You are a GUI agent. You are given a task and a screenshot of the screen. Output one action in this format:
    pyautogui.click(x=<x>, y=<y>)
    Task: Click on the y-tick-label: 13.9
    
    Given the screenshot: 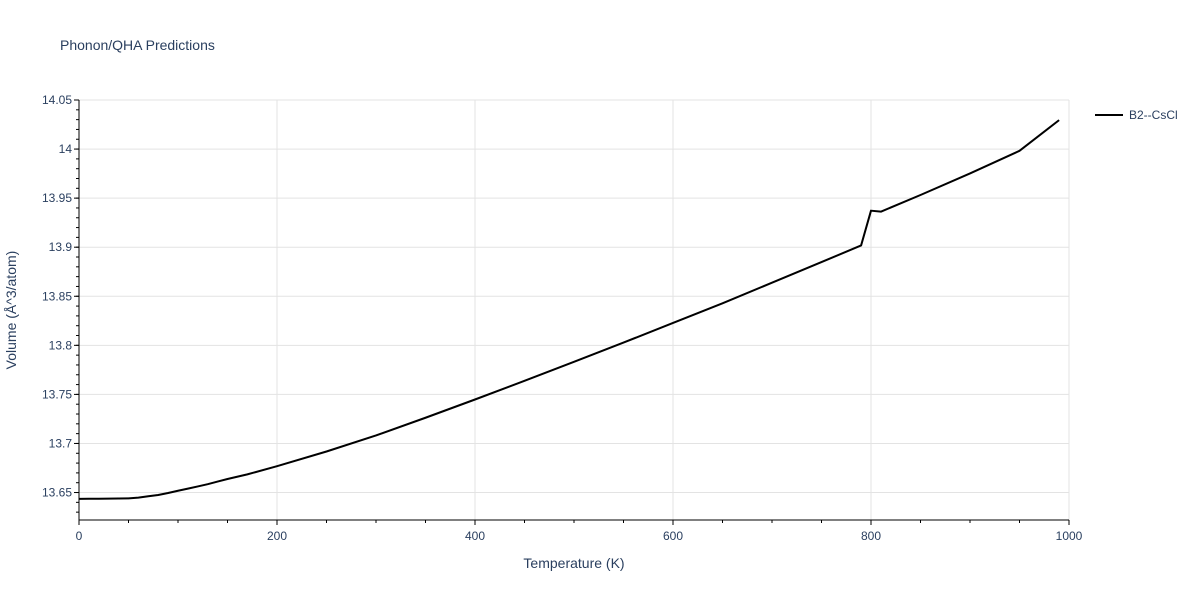 What is the action you would take?
    pyautogui.click(x=61, y=247)
    